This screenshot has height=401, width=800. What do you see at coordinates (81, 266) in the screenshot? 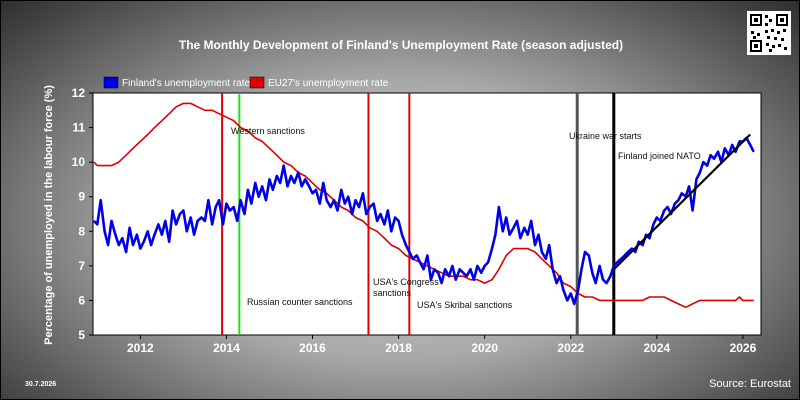
I see `y-tick-label: 7` at bounding box center [81, 266].